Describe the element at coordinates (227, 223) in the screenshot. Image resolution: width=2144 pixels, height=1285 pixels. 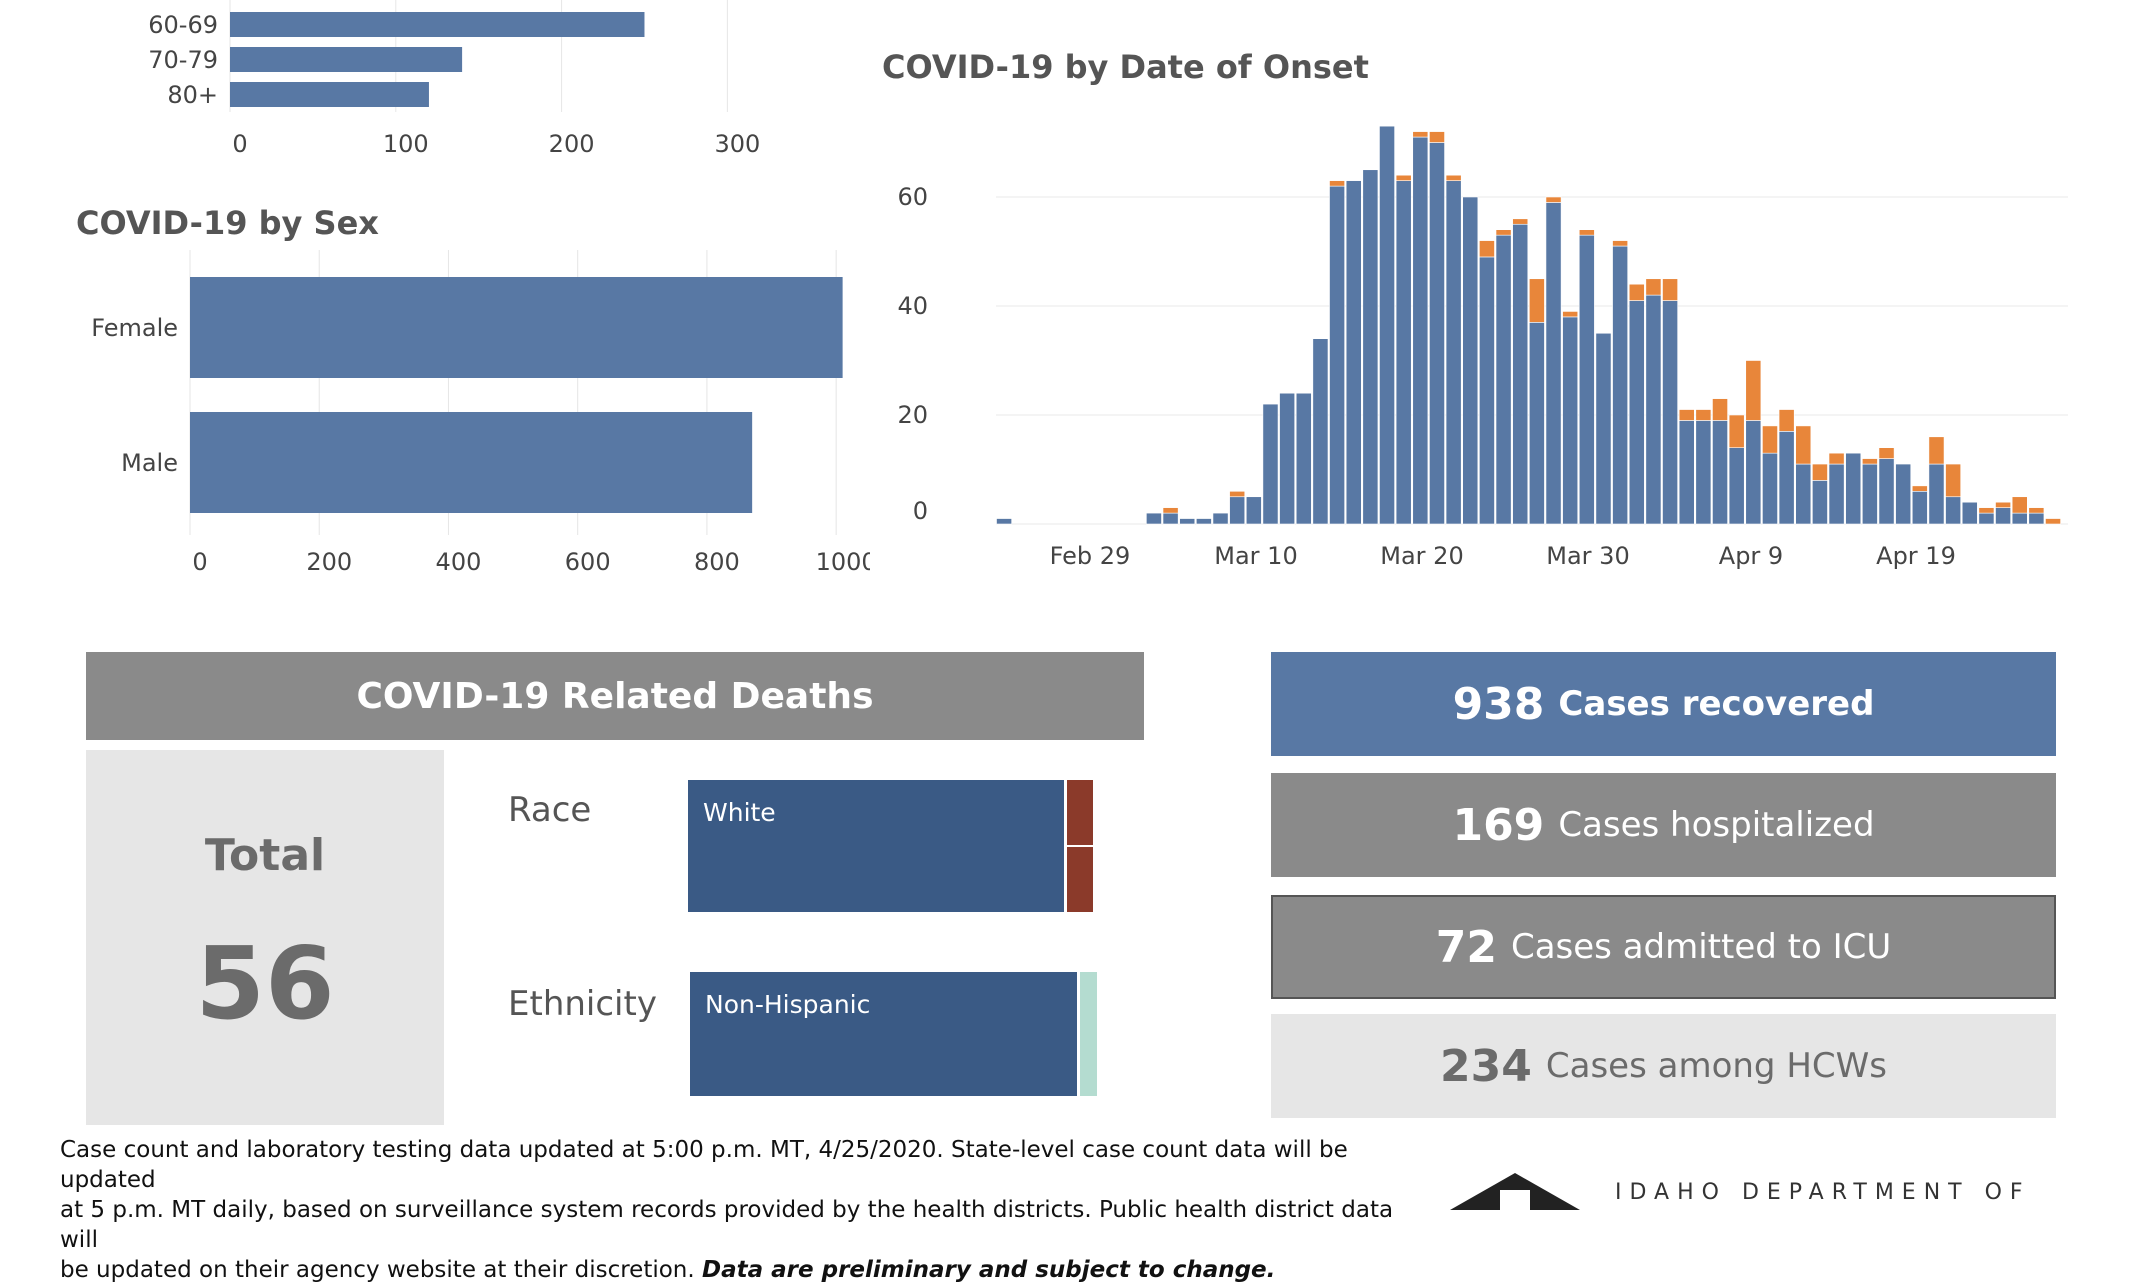
I see `sex-chart-title: COVID-19 by Sex` at that location.